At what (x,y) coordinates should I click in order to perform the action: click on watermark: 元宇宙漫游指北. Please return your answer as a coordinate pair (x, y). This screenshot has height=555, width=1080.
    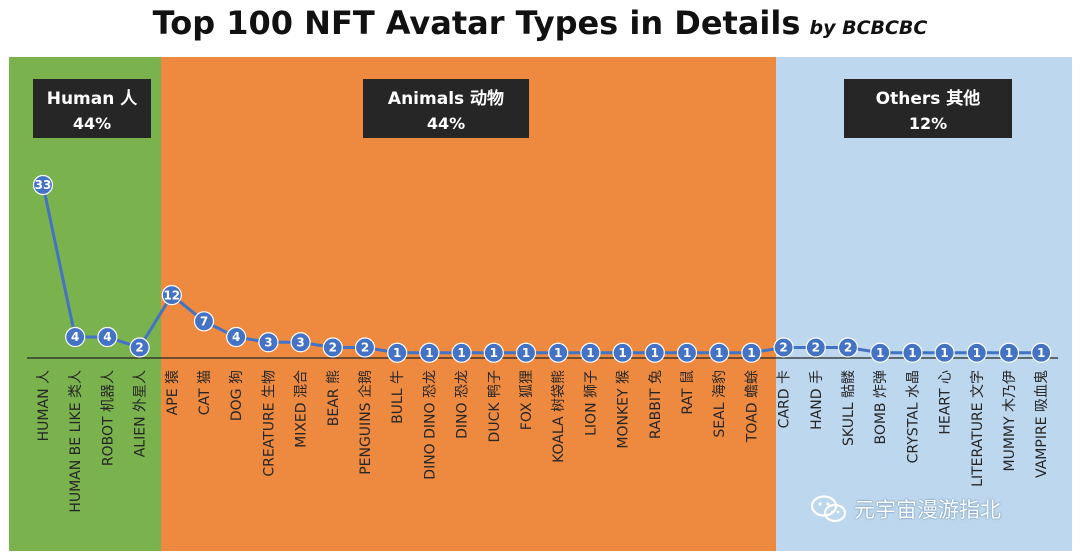
    Looking at the image, I should click on (905, 509).